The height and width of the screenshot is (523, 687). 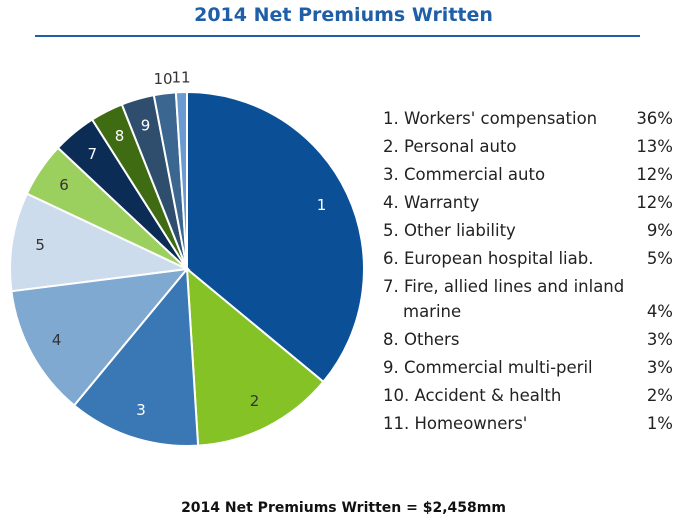 What do you see at coordinates (180, 78) in the screenshot?
I see `slice-label: 11` at bounding box center [180, 78].